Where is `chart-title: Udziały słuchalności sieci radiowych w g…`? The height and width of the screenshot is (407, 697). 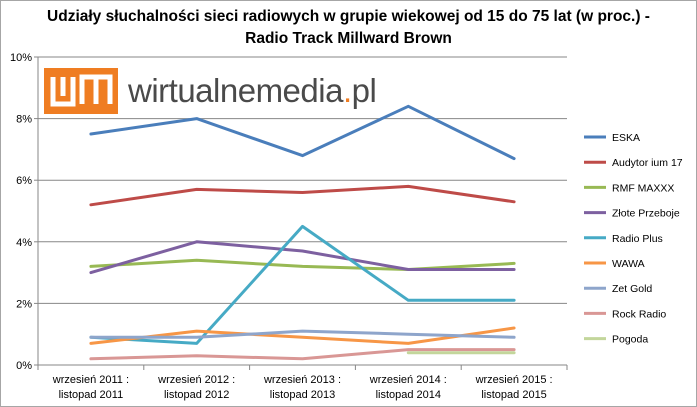
chart-title: Udziały słuchalności sieci radiowych w g… is located at coordinates (348, 28).